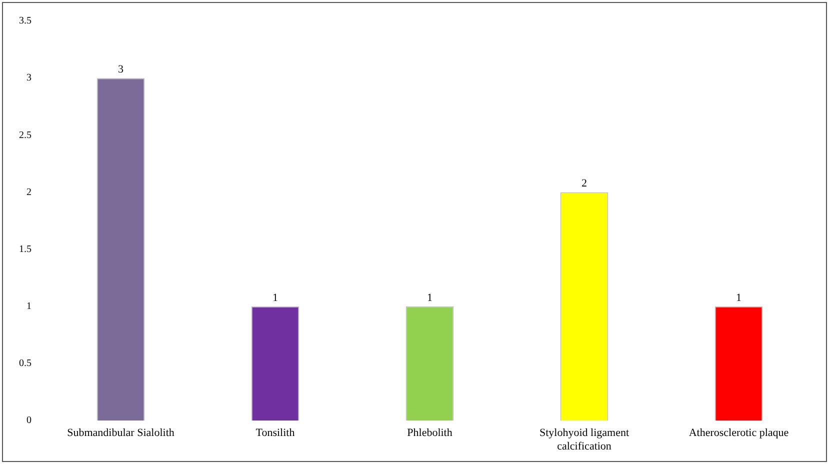  What do you see at coordinates (738, 433) in the screenshot?
I see `x-tick-label: Atherosclerotic plaque` at bounding box center [738, 433].